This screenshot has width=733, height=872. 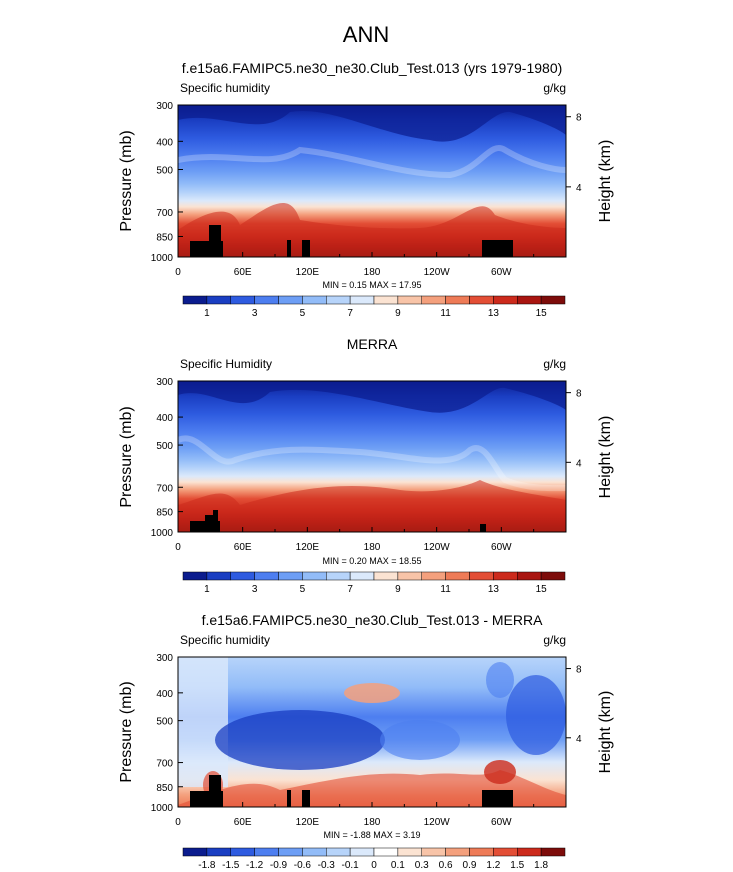 What do you see at coordinates (446, 865) in the screenshot?
I see `colorbar-label: 0.6` at bounding box center [446, 865].